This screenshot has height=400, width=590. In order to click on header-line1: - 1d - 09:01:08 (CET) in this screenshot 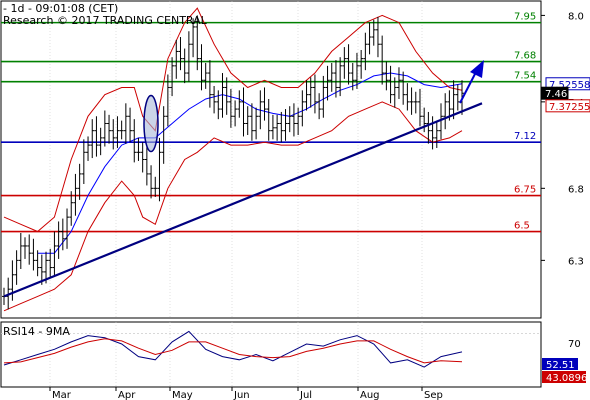, I will do `click(60, 8)`.